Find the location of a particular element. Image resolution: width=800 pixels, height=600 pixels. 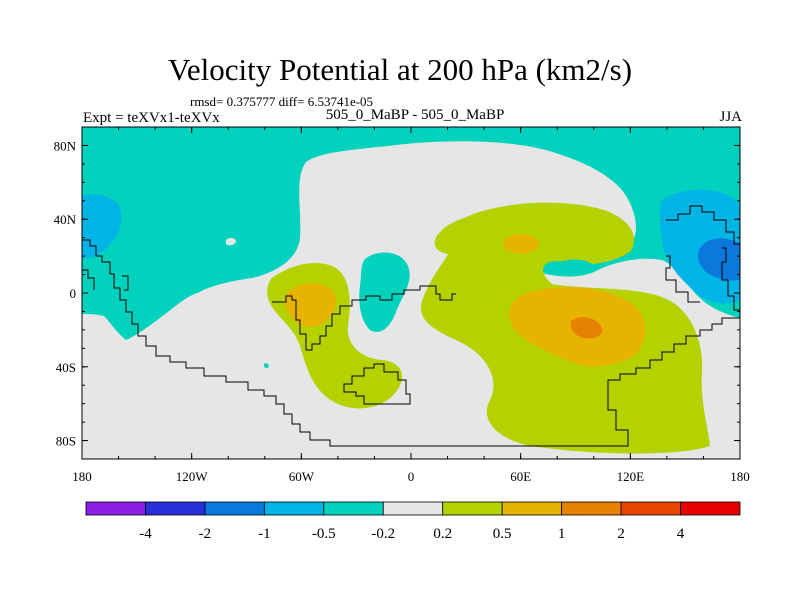

right-label: JJA is located at coordinates (730, 117).